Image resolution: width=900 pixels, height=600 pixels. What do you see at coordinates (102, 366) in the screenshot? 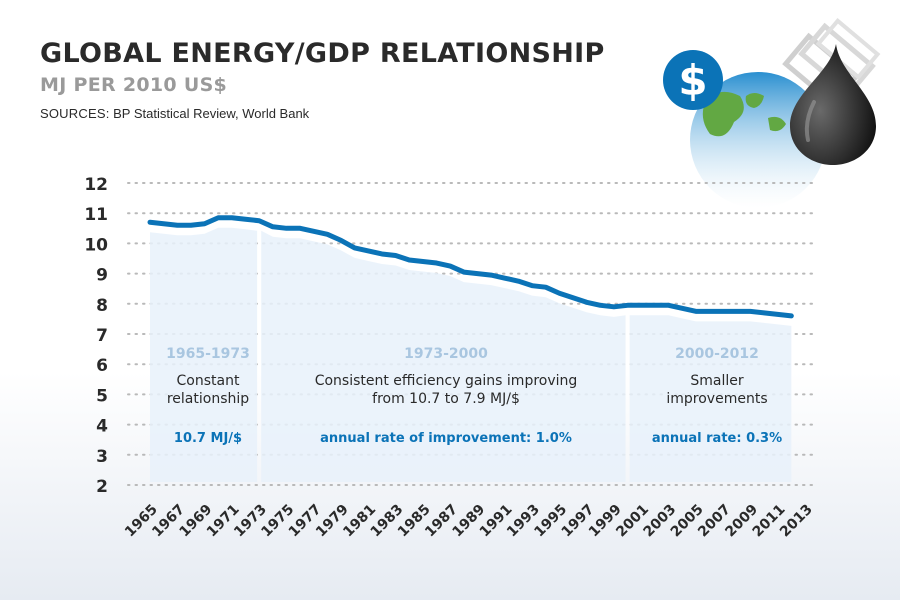
I see `y-tick-label: 6` at bounding box center [102, 366].